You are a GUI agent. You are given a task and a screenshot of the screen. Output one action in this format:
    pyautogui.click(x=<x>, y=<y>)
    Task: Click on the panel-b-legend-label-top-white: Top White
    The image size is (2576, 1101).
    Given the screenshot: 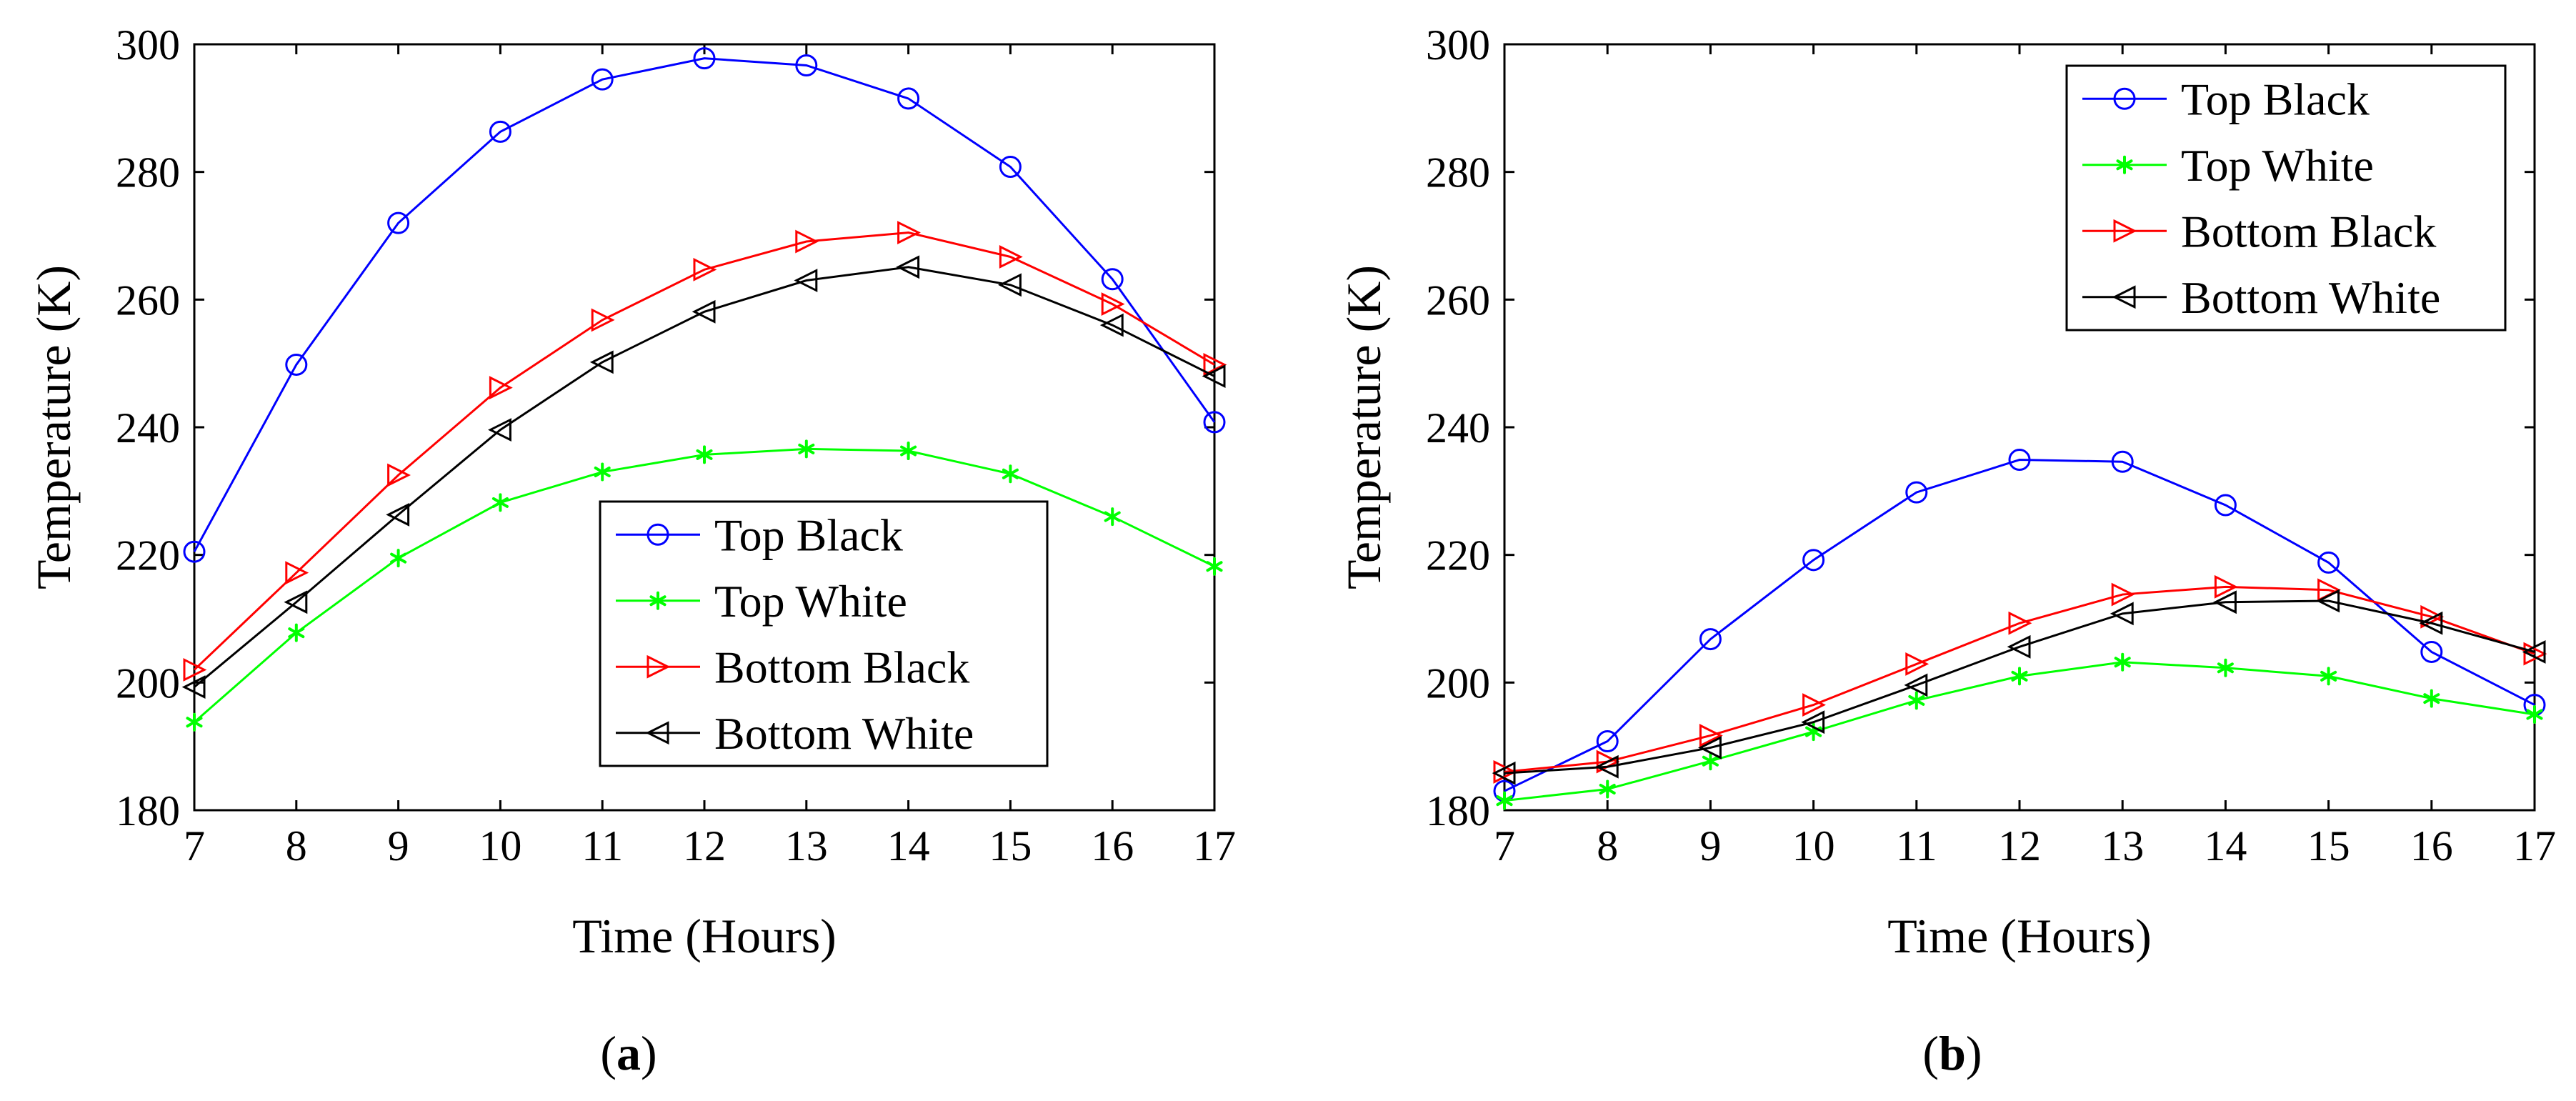 What is the action you would take?
    pyautogui.click(x=2278, y=165)
    